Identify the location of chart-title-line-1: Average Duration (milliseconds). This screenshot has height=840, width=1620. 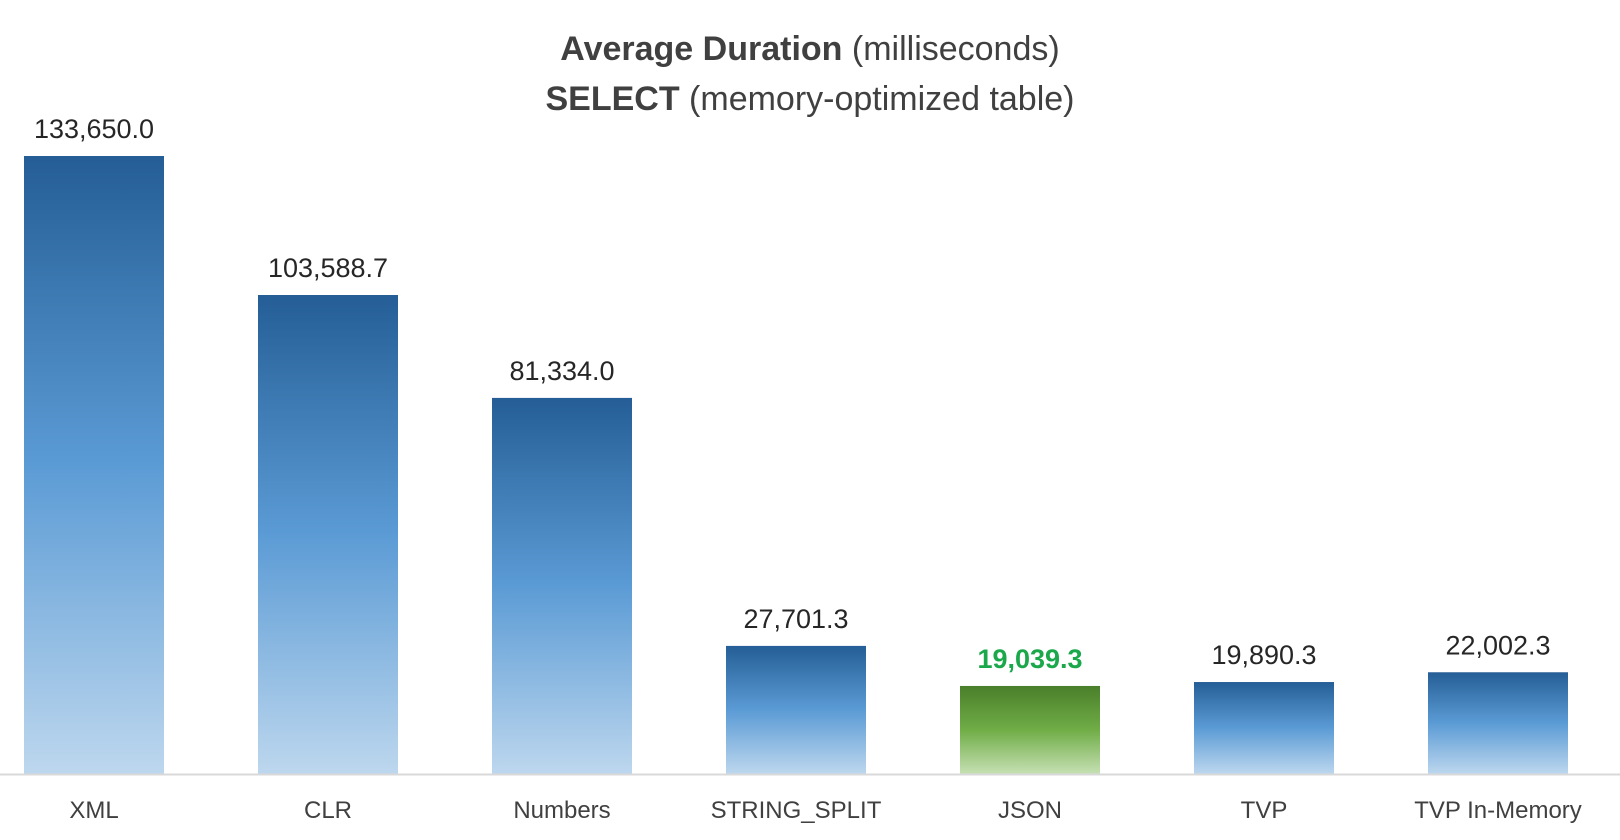
(810, 49).